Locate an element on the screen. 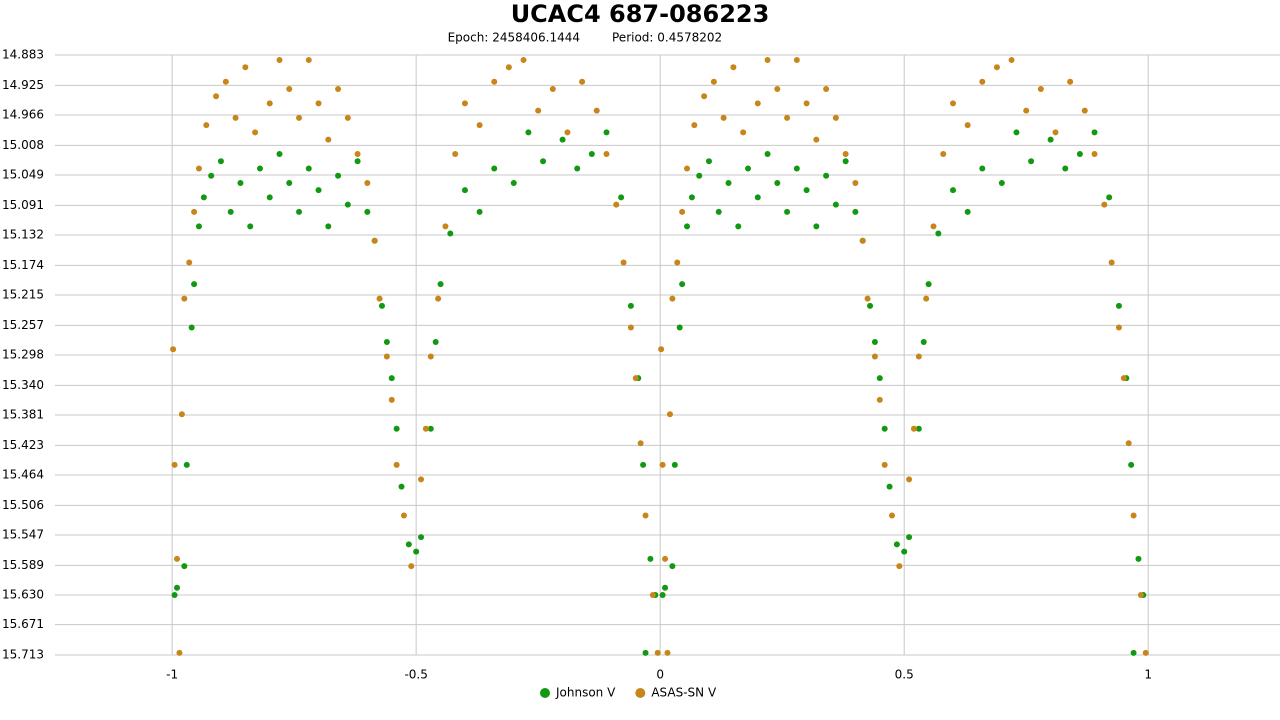 The width and height of the screenshot is (1280, 720). y-tick-label: 14.883 is located at coordinates (23, 55).